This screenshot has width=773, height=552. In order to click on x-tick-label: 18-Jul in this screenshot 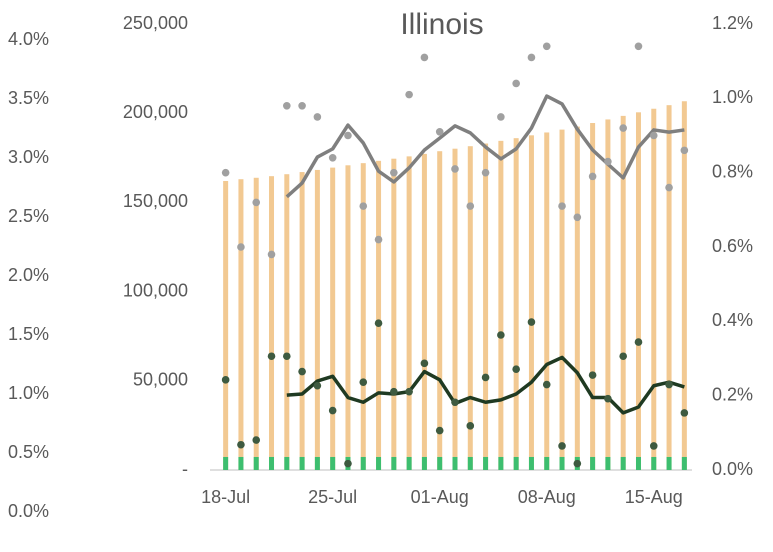, I will do `click(225, 497)`.